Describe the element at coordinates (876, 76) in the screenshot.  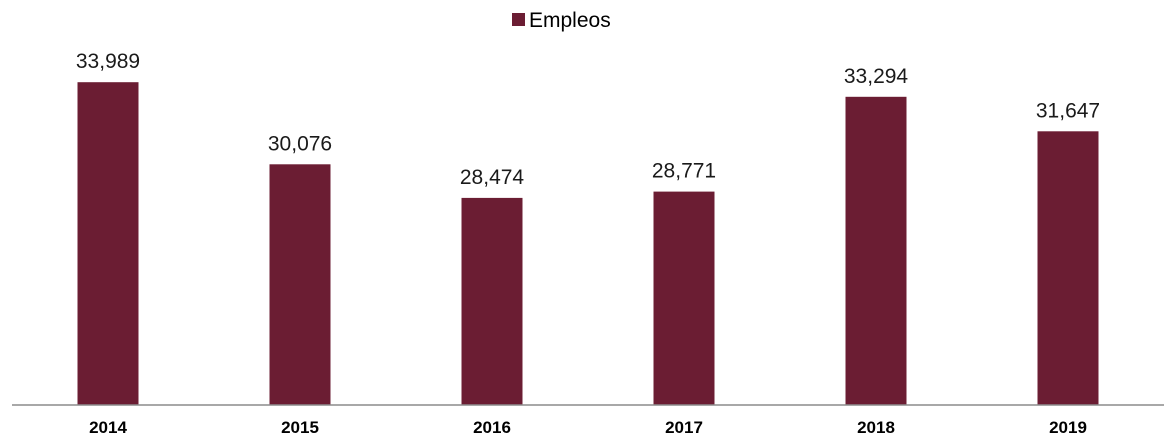
I see `data-label-2018: 33,294` at that location.